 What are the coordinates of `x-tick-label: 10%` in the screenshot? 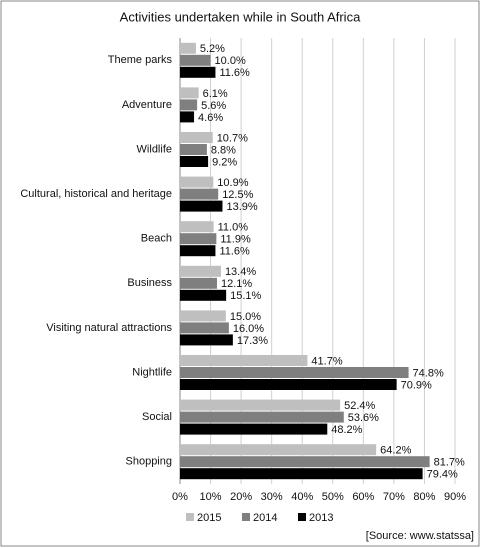 It's located at (211, 497).